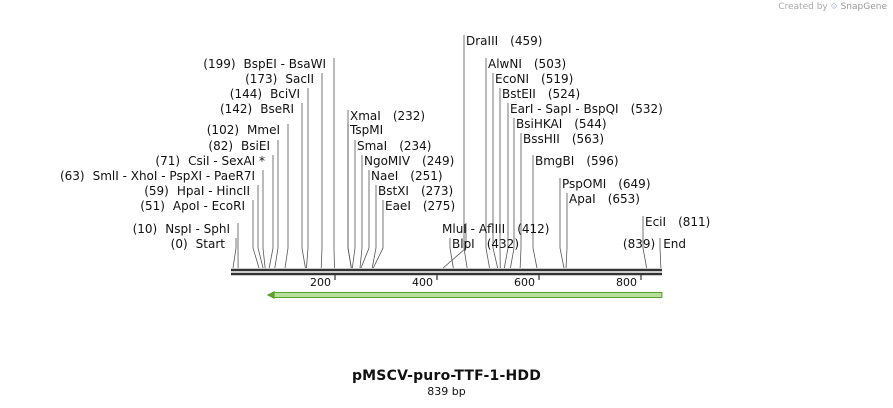 The image size is (893, 408). Describe the element at coordinates (803, 7) in the screenshot. I see `credit-text: Created by` at that location.